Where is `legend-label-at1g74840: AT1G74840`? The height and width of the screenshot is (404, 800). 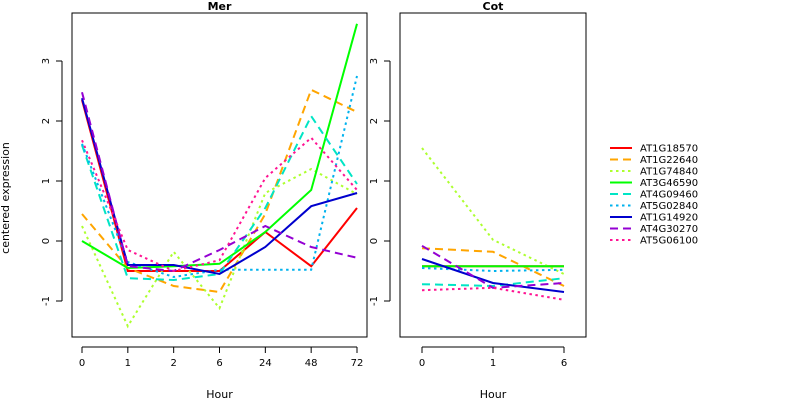
legend-label-at1g74840: AT1G74840 is located at coordinates (669, 172).